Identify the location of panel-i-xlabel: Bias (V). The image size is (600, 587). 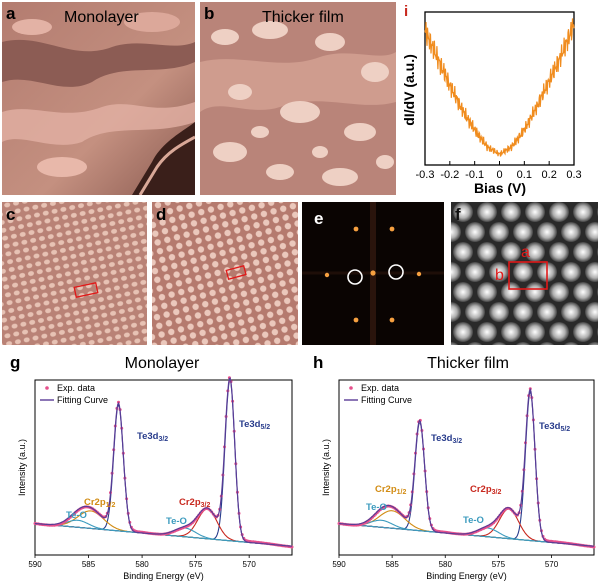
(500, 188).